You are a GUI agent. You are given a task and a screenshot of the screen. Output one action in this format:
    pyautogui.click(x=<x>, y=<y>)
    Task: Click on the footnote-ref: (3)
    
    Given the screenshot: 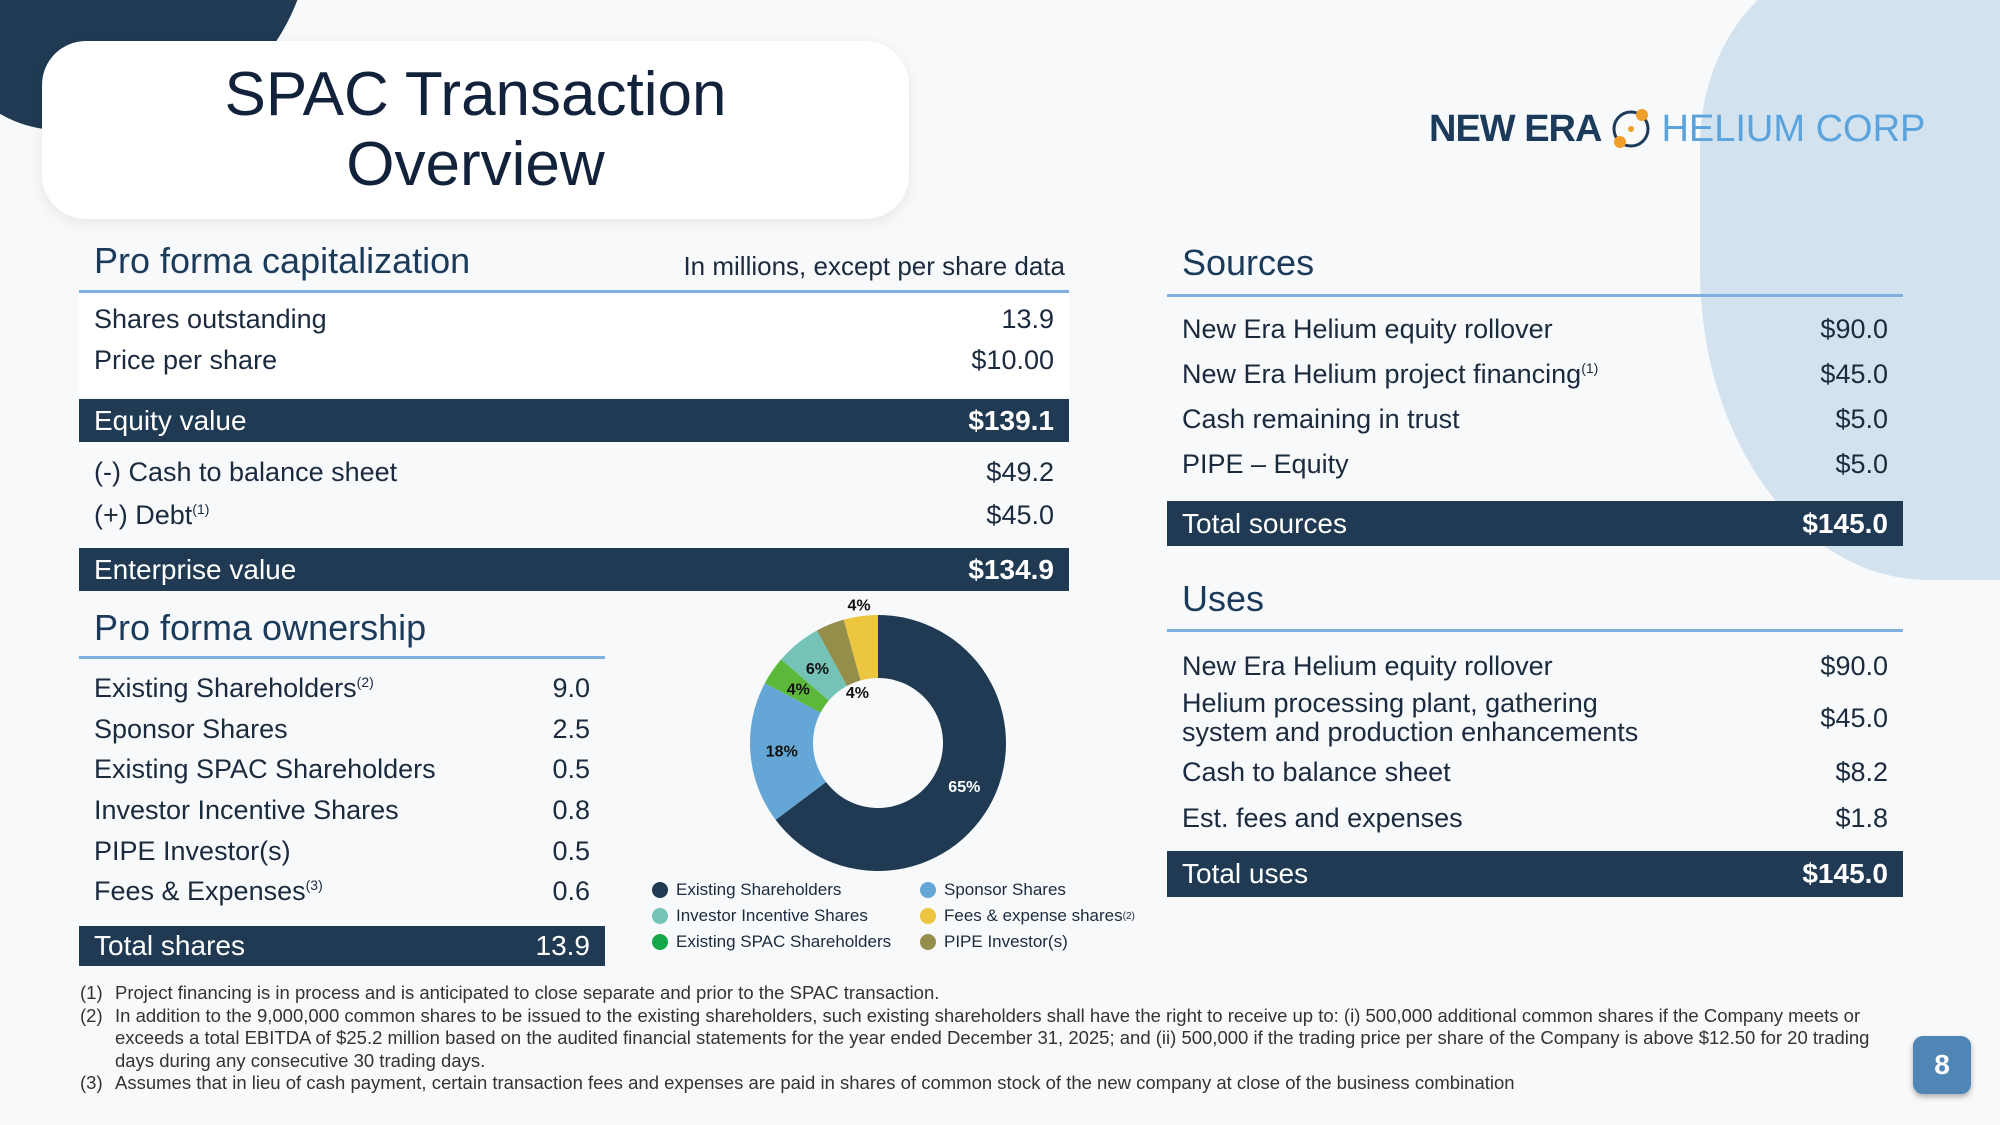 What is the action you would take?
    pyautogui.click(x=314, y=885)
    